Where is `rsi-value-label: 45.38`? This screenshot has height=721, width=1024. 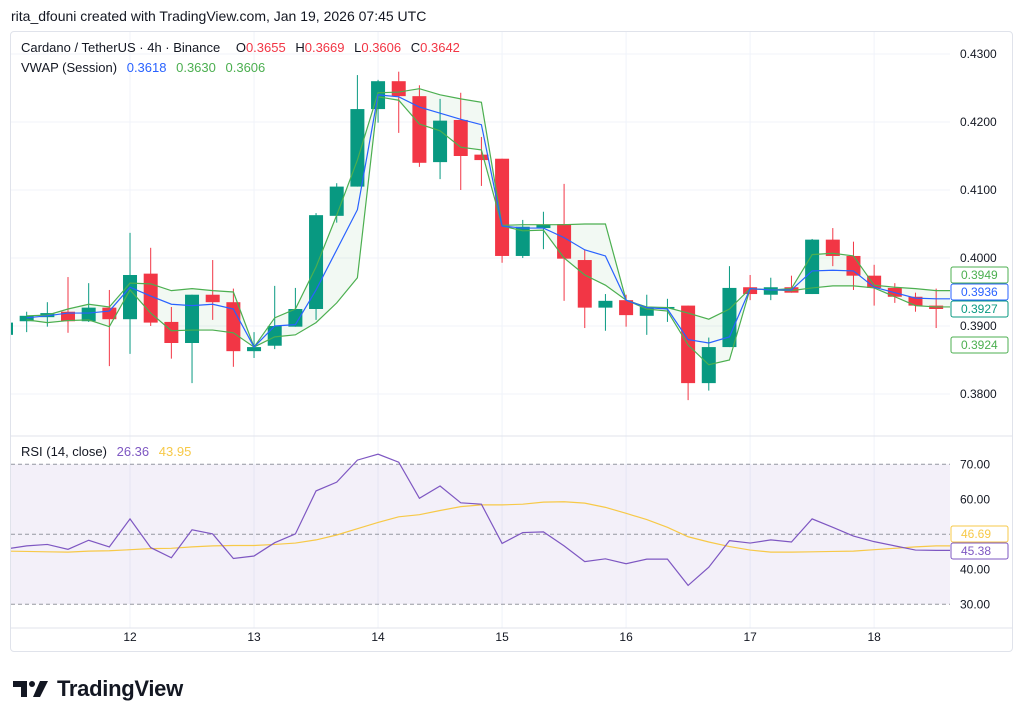
rsi-value-label: 45.38 is located at coordinates (979, 551).